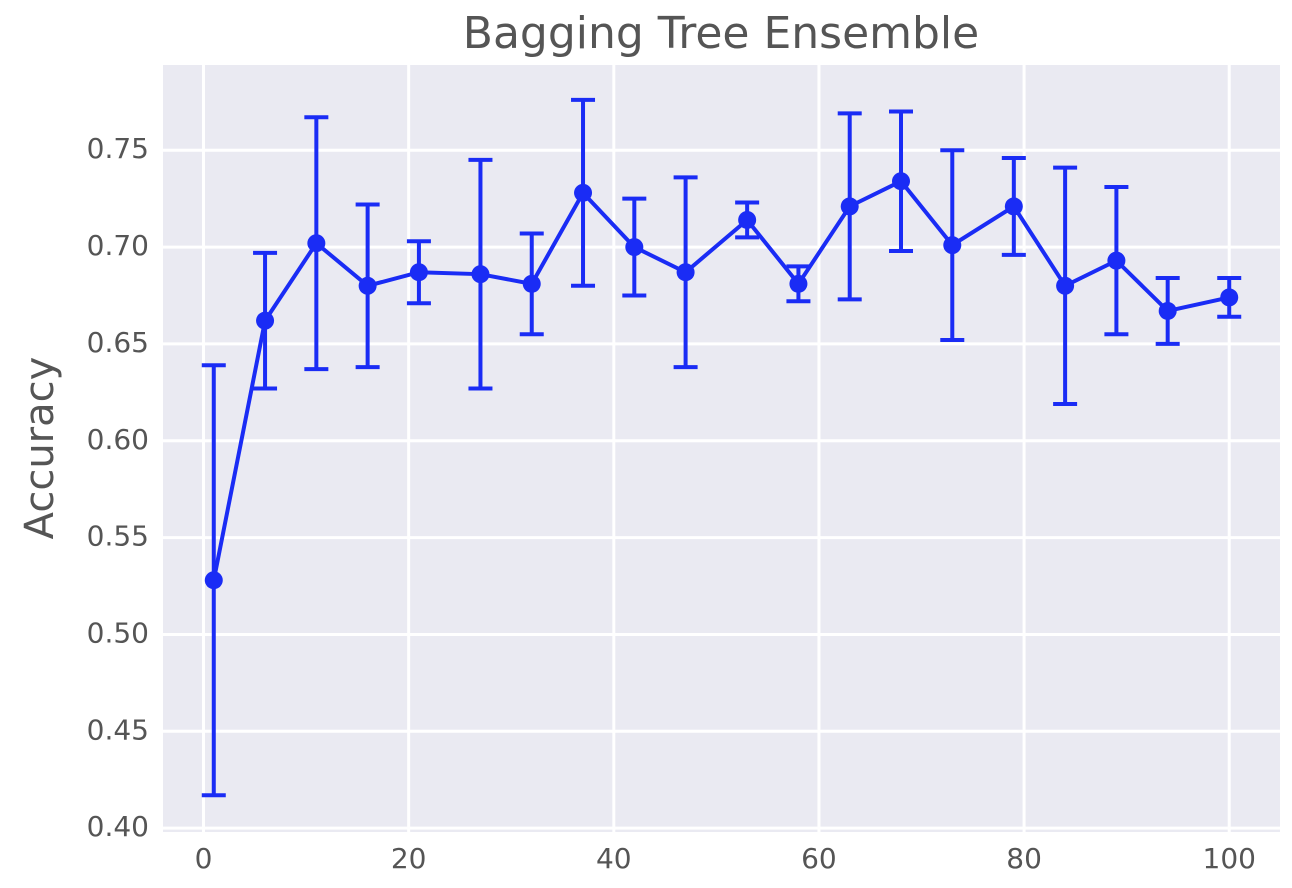 Image resolution: width=1292 pixels, height=888 pixels. I want to click on x-tick-label: 0, so click(204, 858).